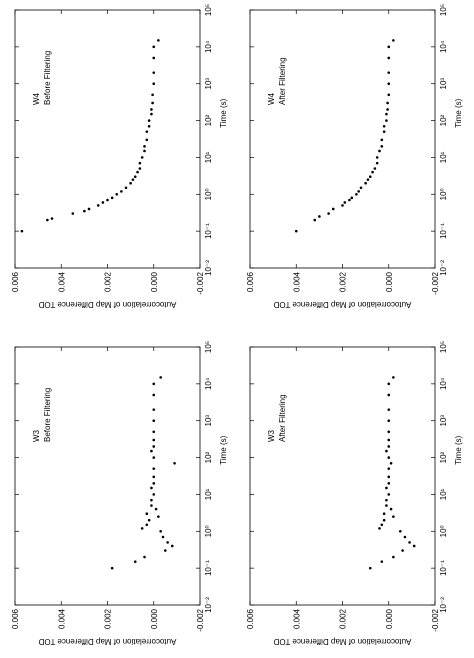 The height and width of the screenshot is (658, 474). What do you see at coordinates (389, 618) in the screenshot?
I see `y-tick-label: 0.000` at bounding box center [389, 618].